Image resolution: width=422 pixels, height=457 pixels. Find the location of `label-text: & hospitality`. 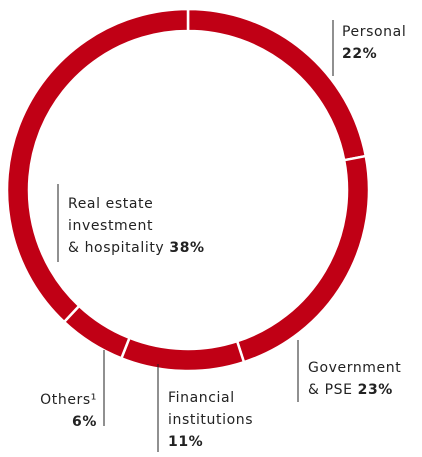

label-text: & hospitality is located at coordinates (116, 248).